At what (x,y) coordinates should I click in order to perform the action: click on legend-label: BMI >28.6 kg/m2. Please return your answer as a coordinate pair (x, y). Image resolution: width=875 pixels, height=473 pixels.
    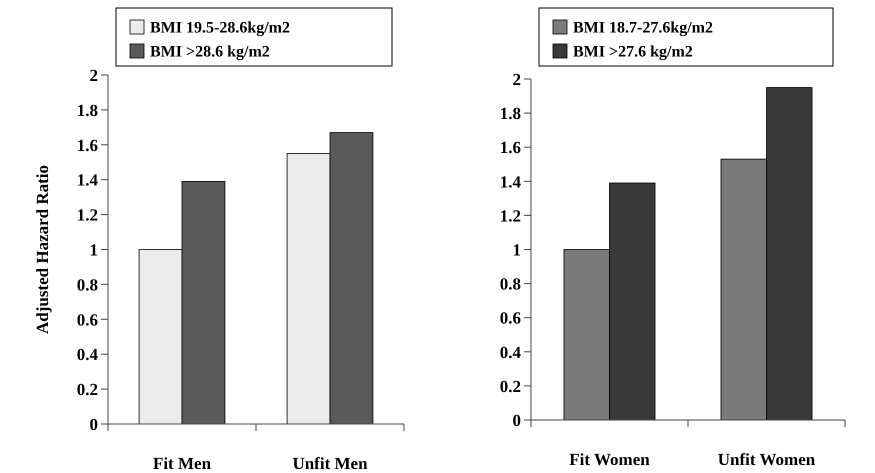
    Looking at the image, I should click on (210, 52).